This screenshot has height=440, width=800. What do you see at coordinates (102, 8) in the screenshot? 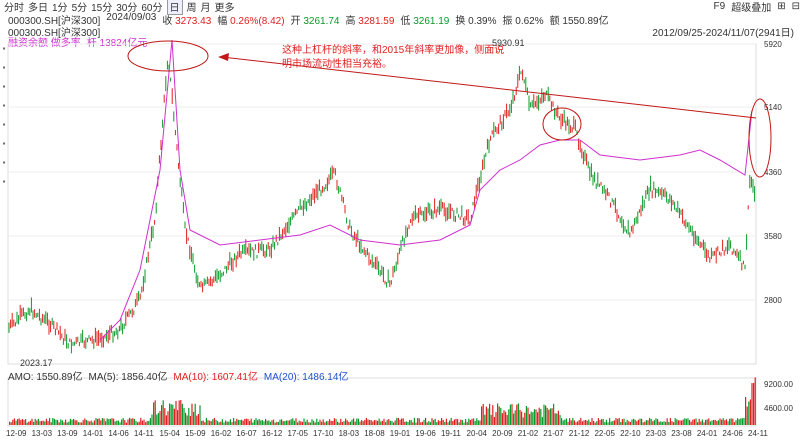
I see `period-tab: 15分` at bounding box center [102, 8].